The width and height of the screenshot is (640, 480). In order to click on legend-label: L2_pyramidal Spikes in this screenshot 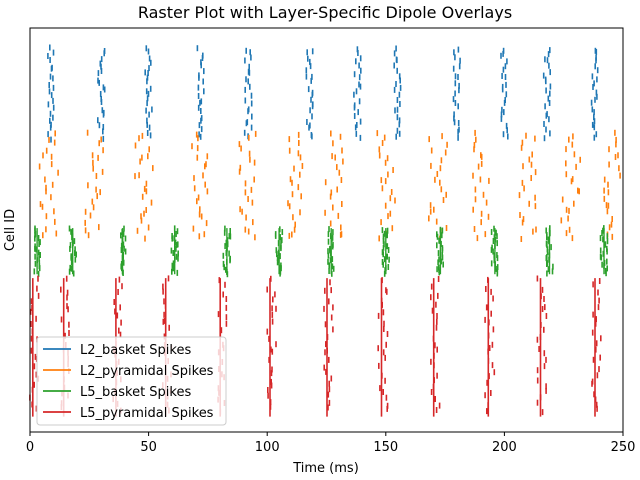, I will do `click(147, 371)`.